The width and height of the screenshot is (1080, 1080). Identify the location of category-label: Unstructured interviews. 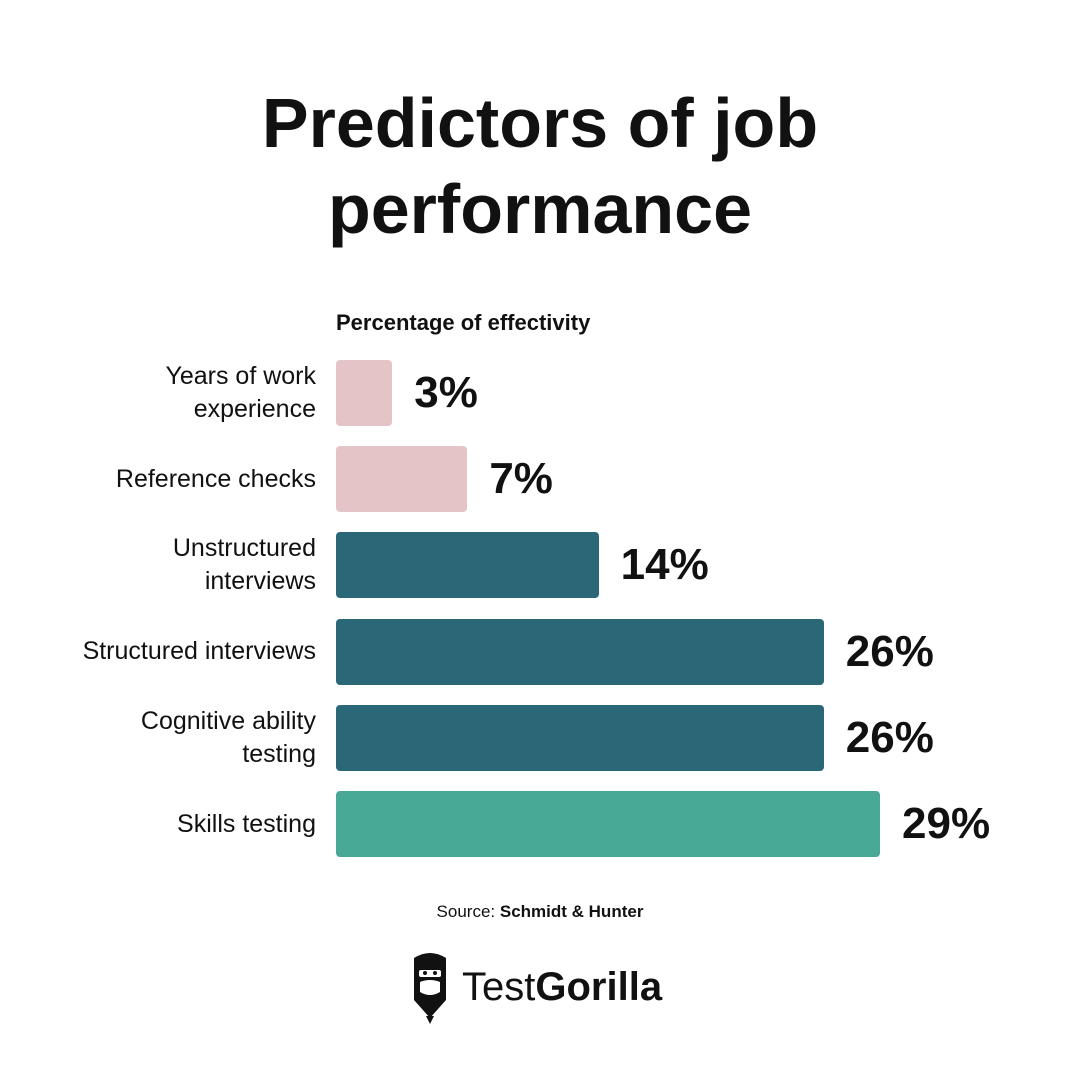
(244, 565).